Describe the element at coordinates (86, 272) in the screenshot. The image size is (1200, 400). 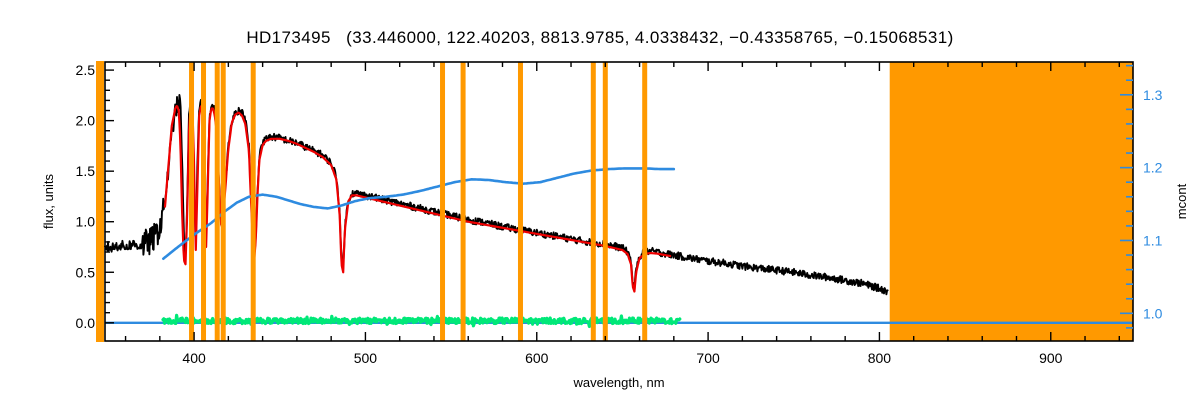
I see `y-tick-label: 0.5` at that location.